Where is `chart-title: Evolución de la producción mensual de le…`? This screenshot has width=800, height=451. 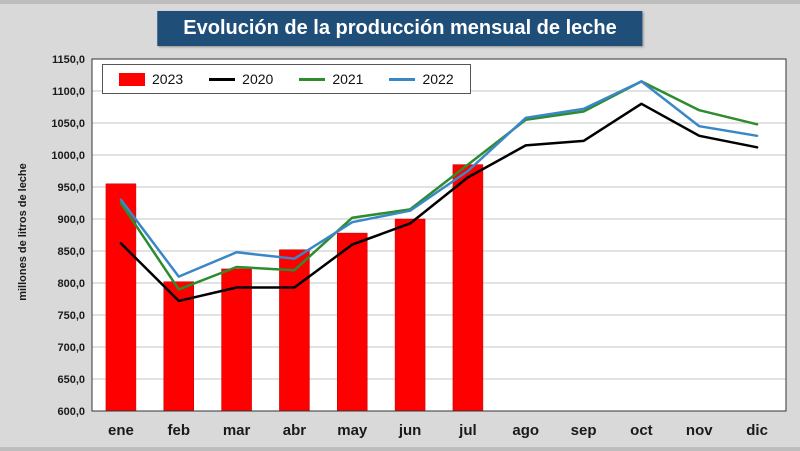 chart-title: Evolución de la producción mensual de le… is located at coordinates (400, 28).